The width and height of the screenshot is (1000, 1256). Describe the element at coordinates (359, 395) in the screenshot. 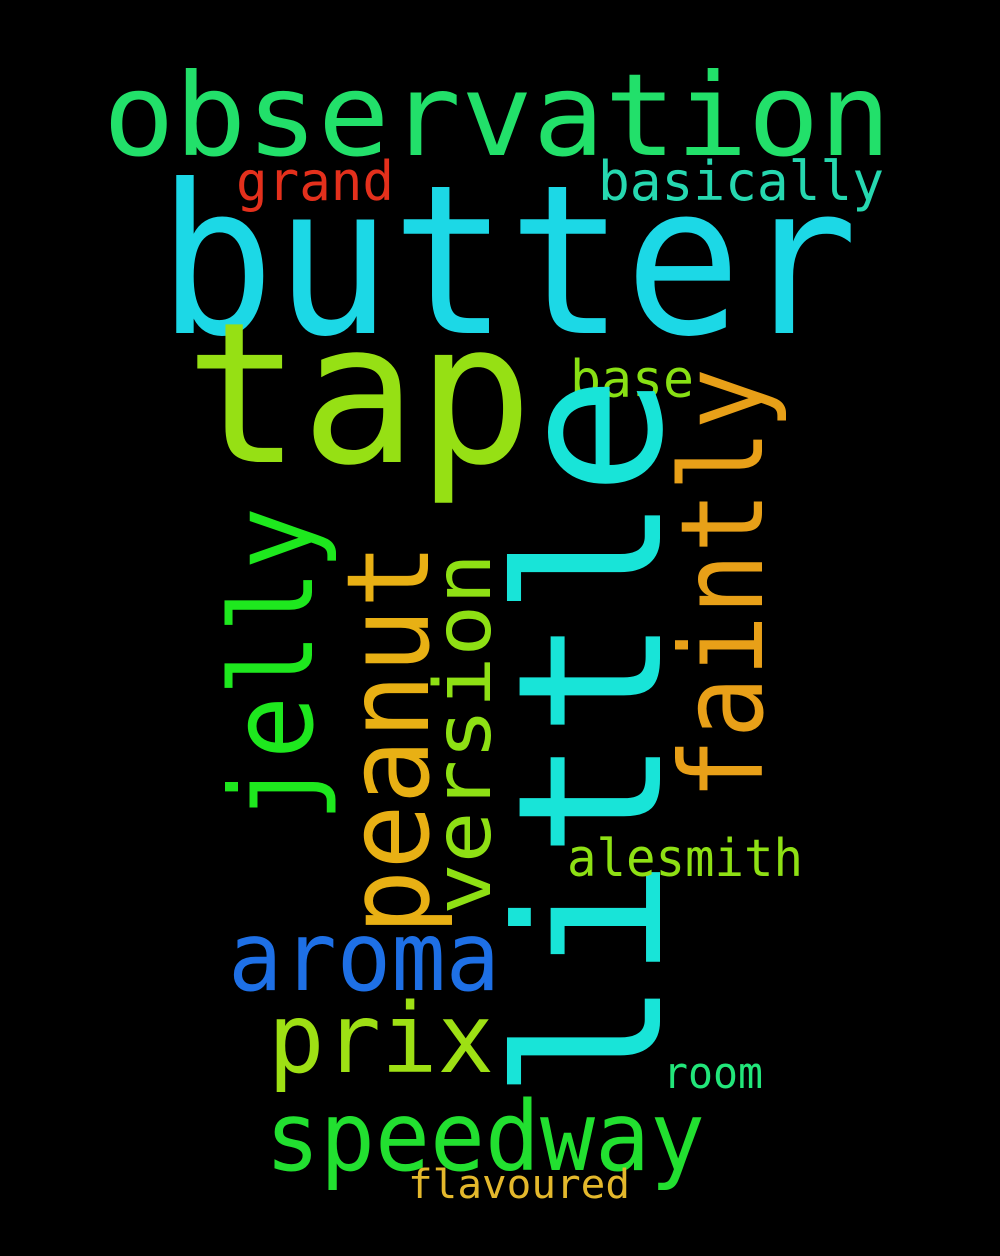

I see `word-tap: tap` at that location.